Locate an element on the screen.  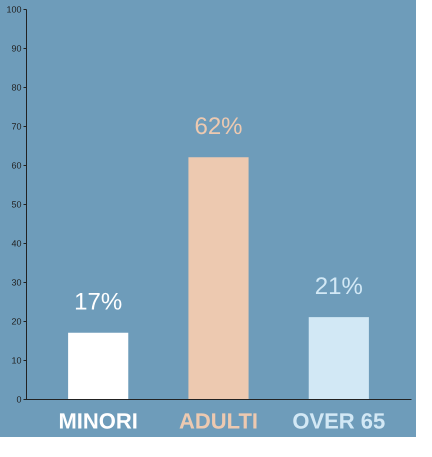
y-tick-label: 30 is located at coordinates (16, 283).